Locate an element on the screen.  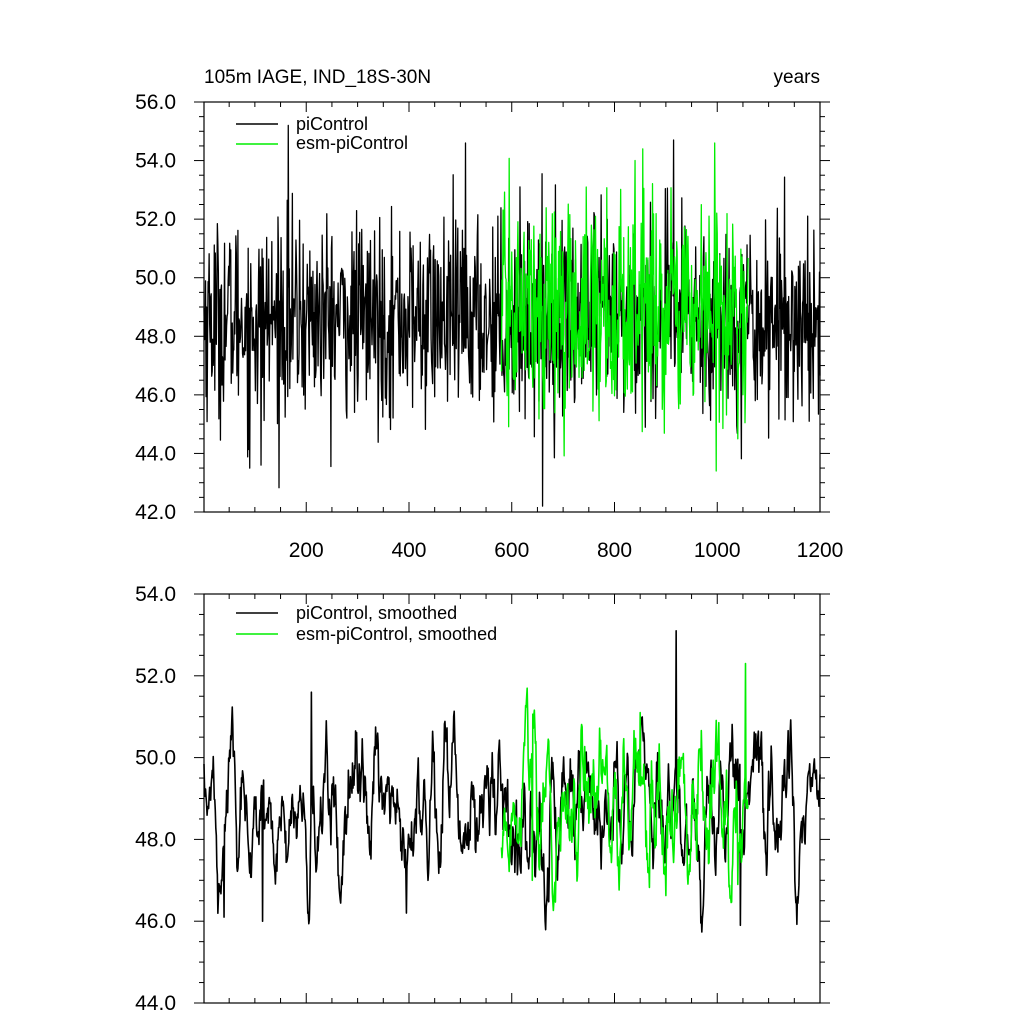
top-y-tick-label: 56.0 is located at coordinates (155, 102).